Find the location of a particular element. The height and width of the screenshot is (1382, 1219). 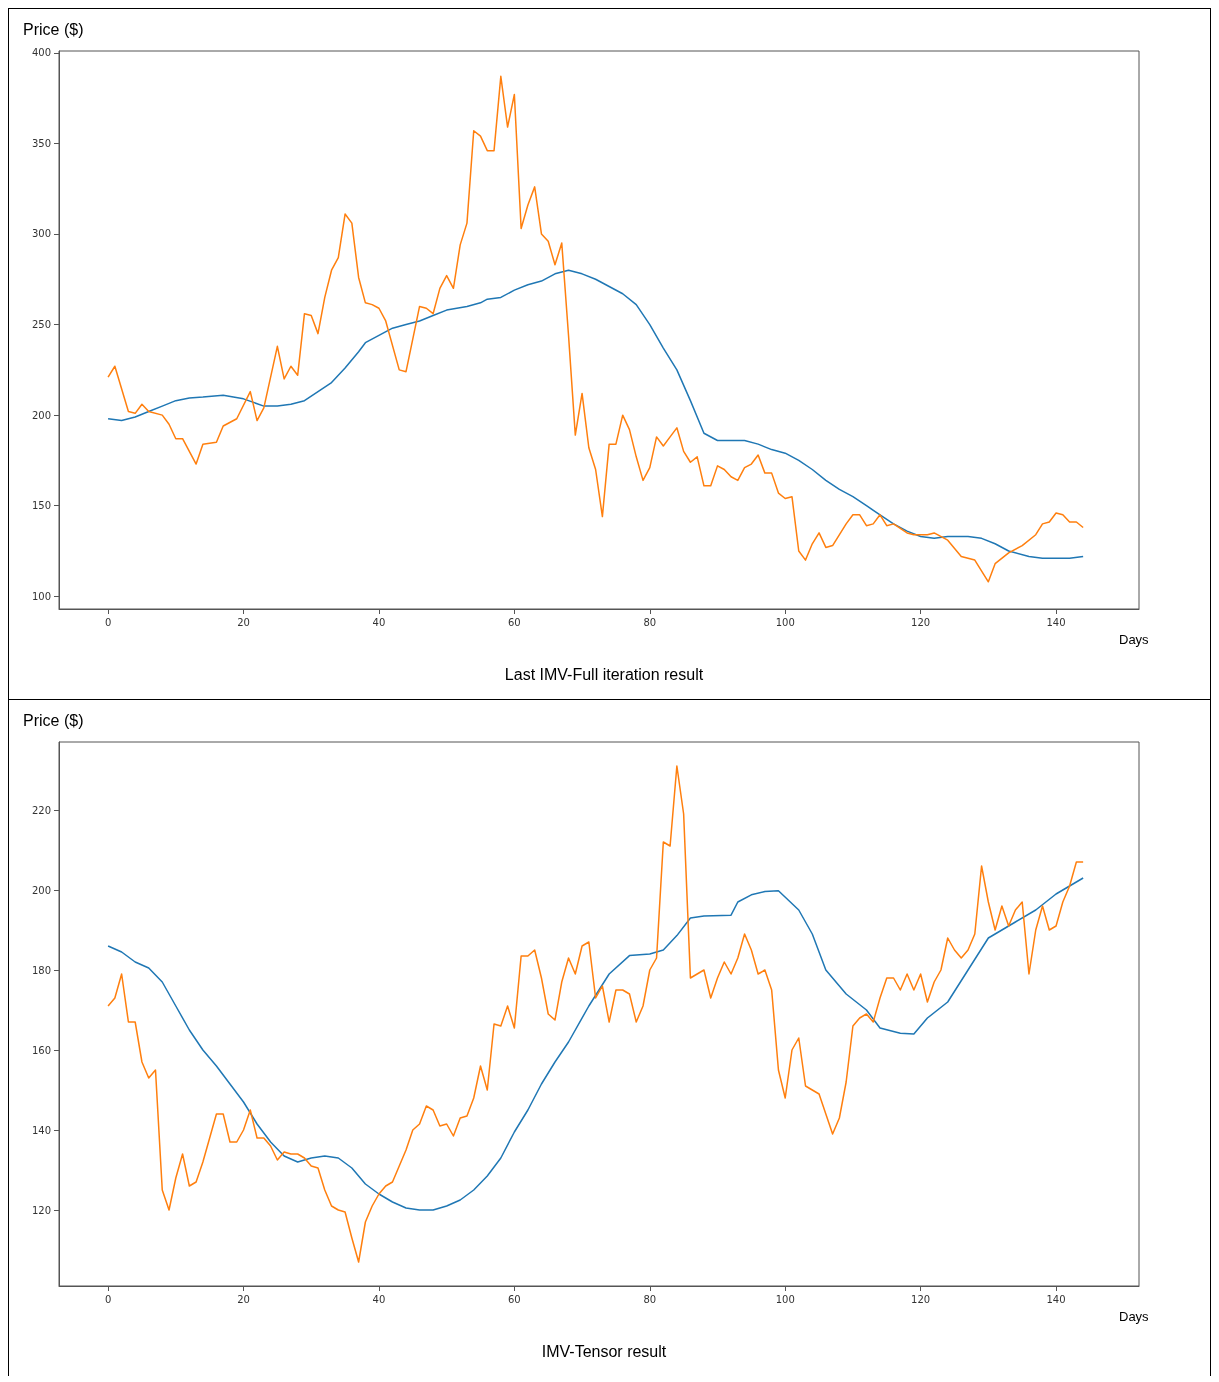

y-tick-label: 150 is located at coordinates (41, 506).